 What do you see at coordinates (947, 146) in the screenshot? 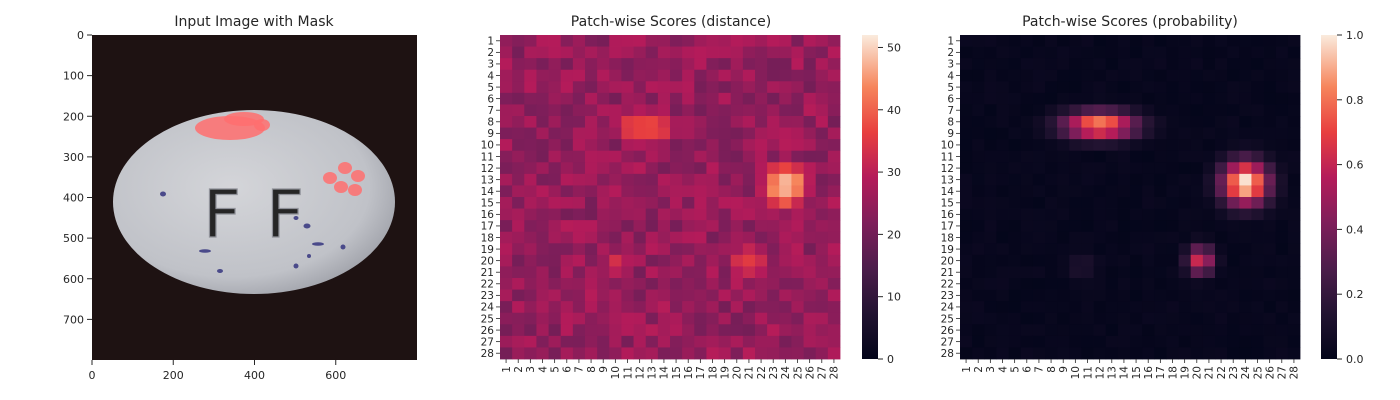
I see `row-tick-label: 10` at bounding box center [947, 146].